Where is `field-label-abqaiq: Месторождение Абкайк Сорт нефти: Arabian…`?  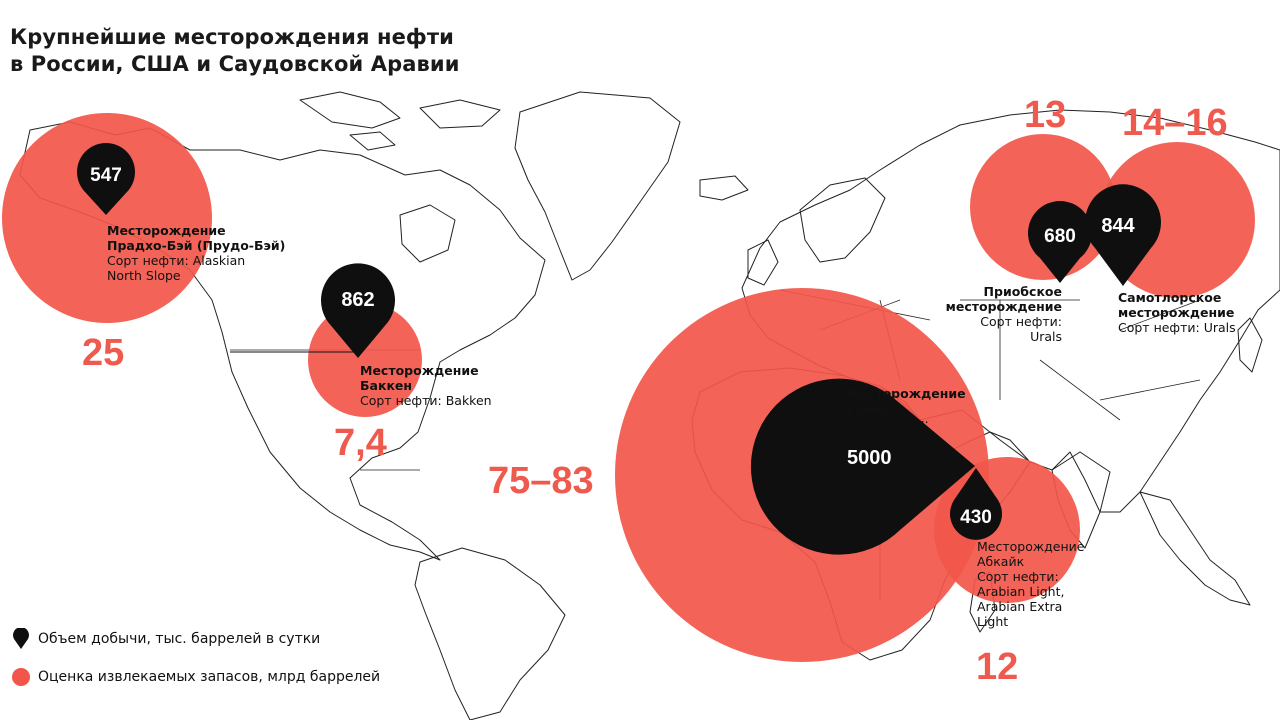 field-label-abqaiq: Месторождение Абкайк Сорт нефти: Arabian… is located at coordinates (1030, 584).